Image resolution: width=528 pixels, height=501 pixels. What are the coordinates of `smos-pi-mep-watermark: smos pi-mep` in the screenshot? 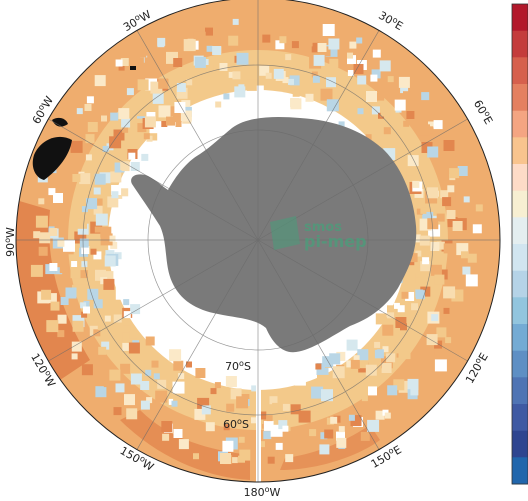 It's located at (318, 233).